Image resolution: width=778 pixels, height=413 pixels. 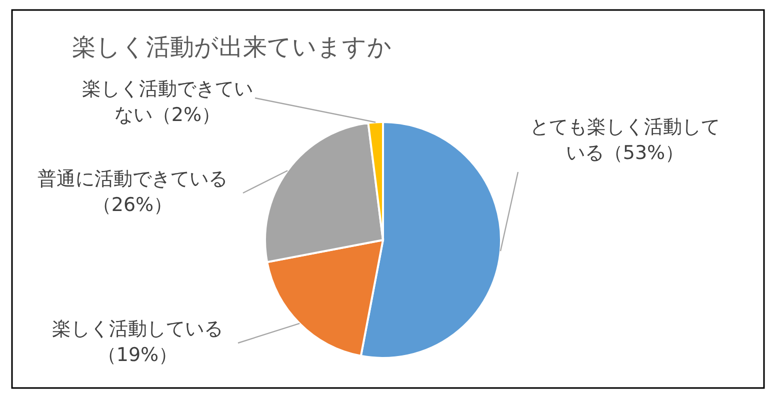 What do you see at coordinates (232, 47) in the screenshot?
I see `chart-title: 楽しく活動が出来ていますか` at bounding box center [232, 47].